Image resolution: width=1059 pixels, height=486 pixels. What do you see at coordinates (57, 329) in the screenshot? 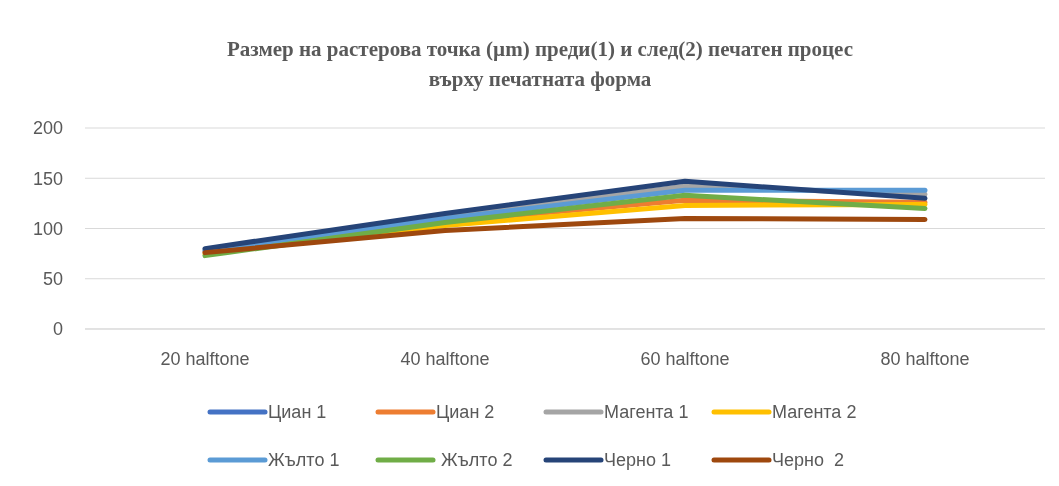
I see `y-tick-label: 0` at bounding box center [57, 329].